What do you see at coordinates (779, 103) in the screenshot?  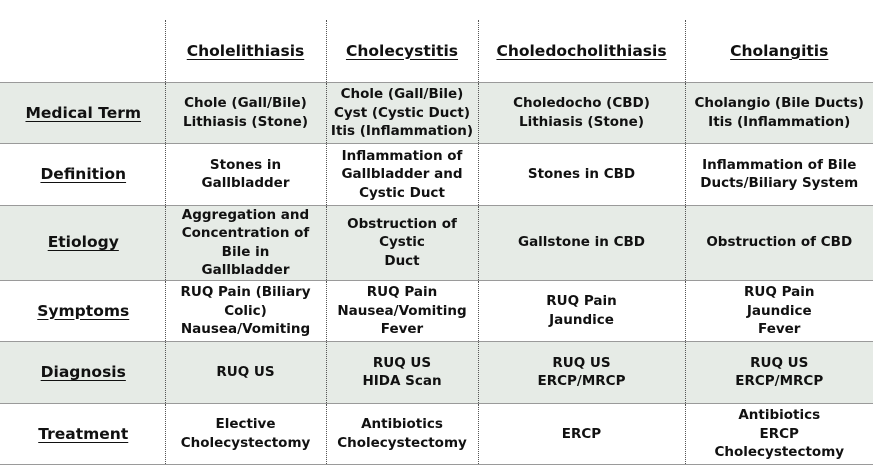 I see `cell-line: Cholangio (Bile Ducts)` at bounding box center [779, 103].